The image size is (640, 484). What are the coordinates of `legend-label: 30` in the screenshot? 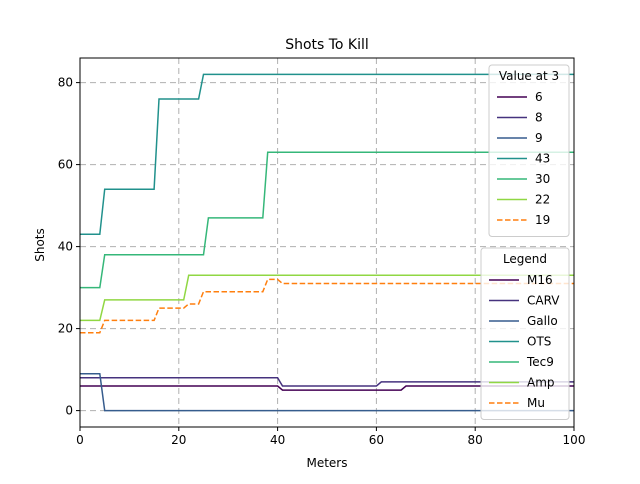 It's located at (542, 179).